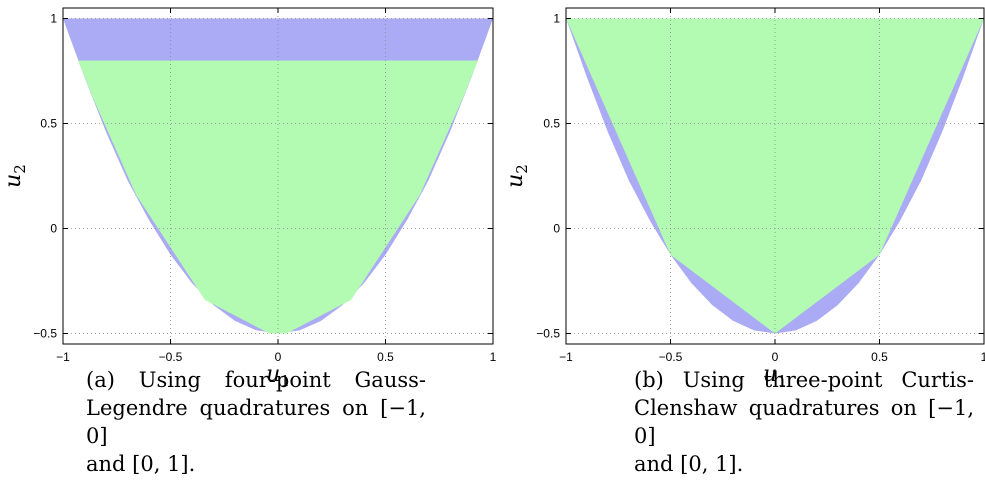  What do you see at coordinates (45, 334) in the screenshot?
I see `chart-a-ytick-label-0: −0.5` at bounding box center [45, 334].